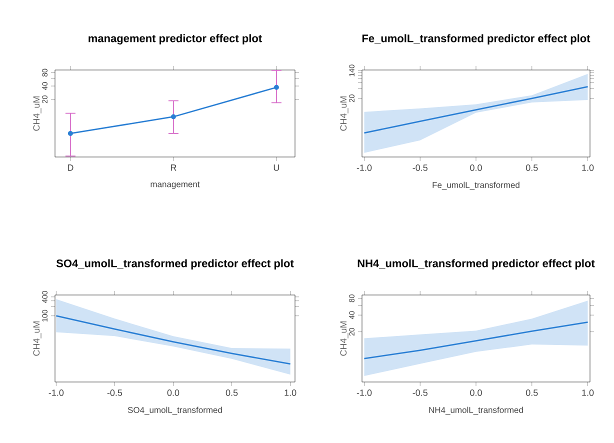  I want to click on x-axis-title: SO4_umolL_transformed, so click(175, 410).